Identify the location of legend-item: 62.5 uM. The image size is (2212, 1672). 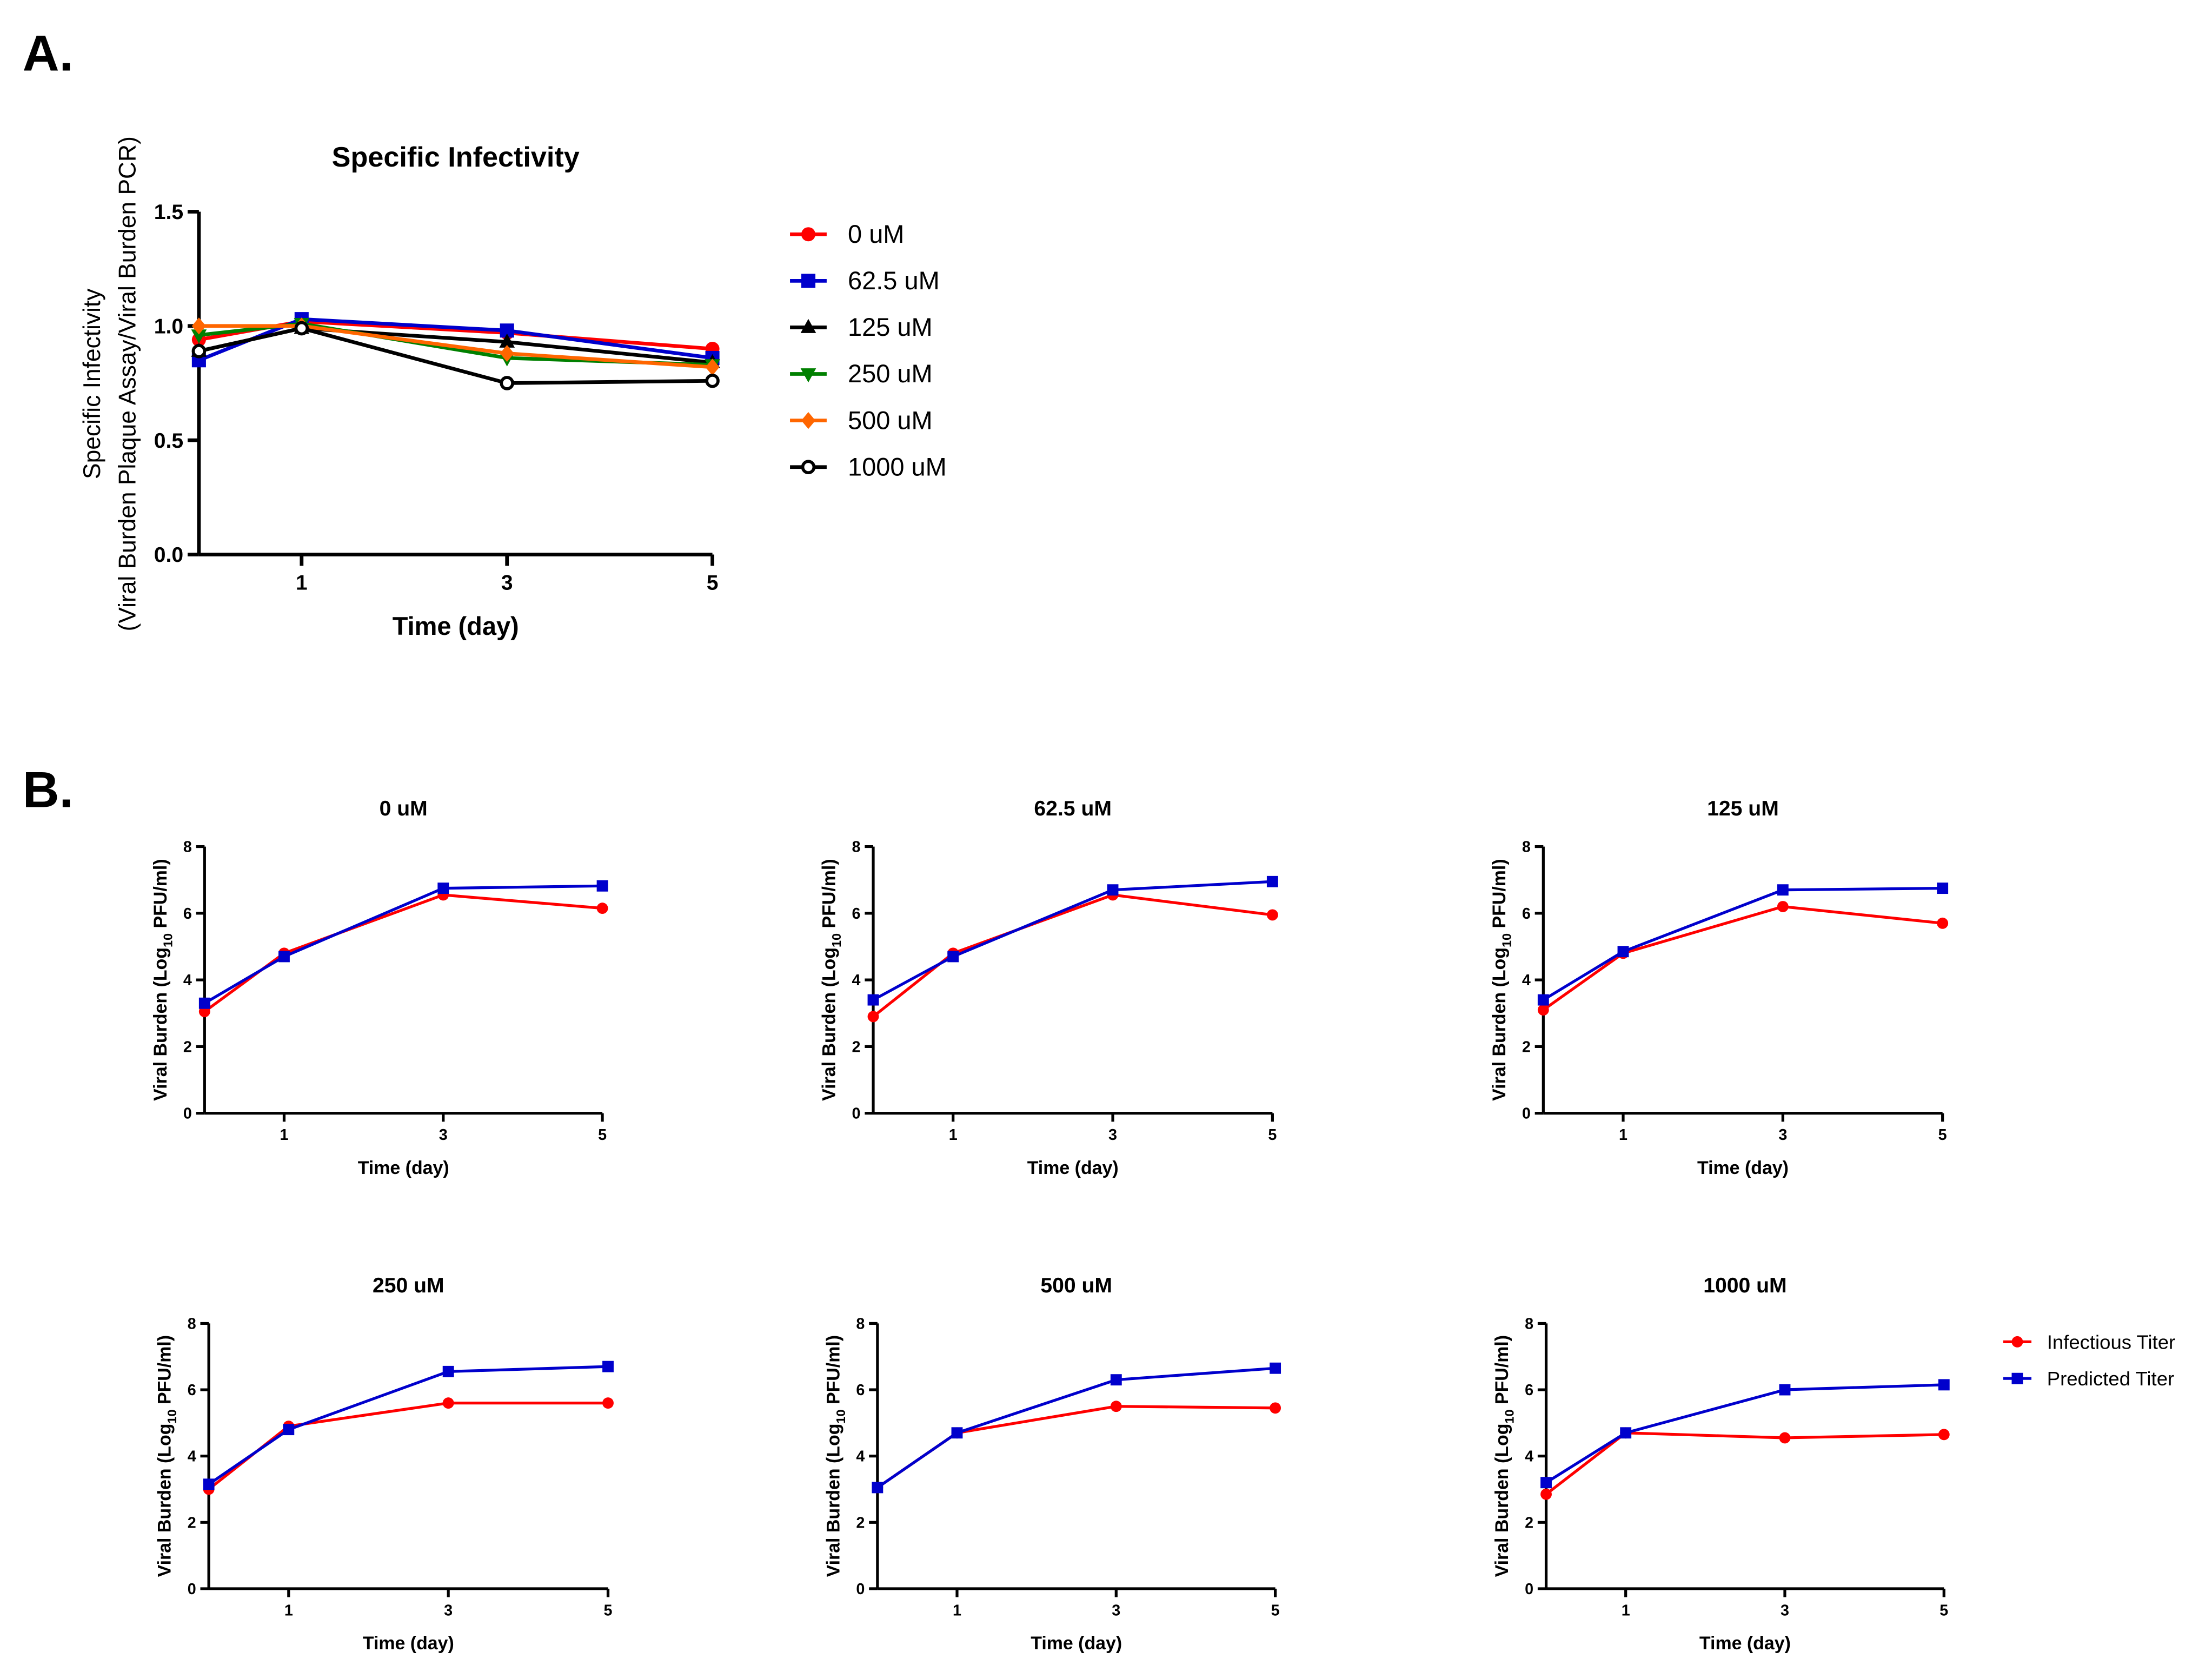
(865, 280).